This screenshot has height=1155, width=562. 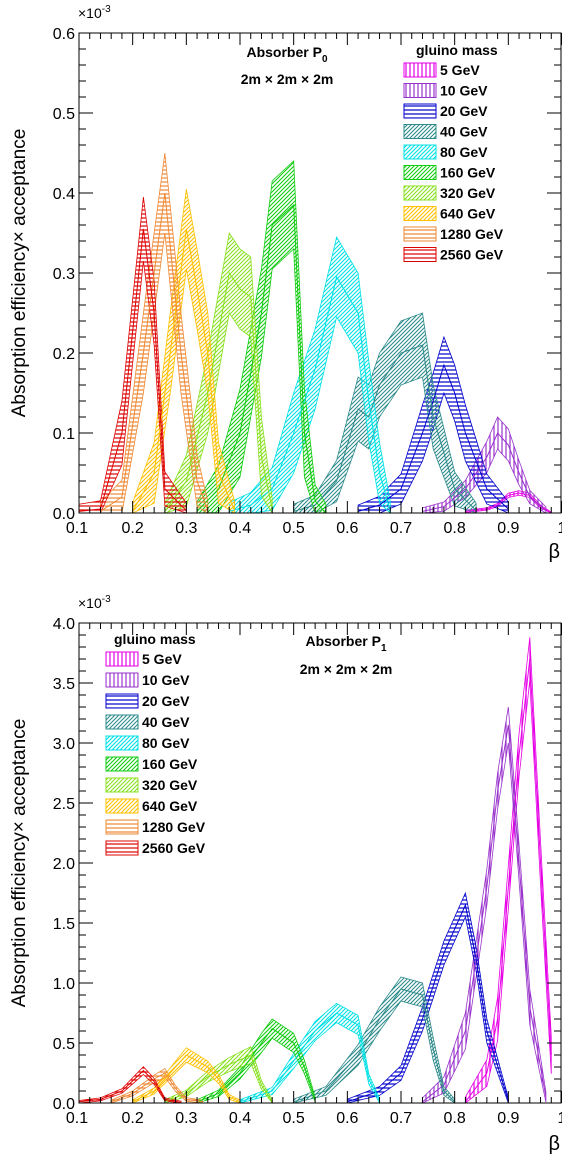 What do you see at coordinates (294, 528) in the screenshot?
I see `x-tick-label: 0.5` at bounding box center [294, 528].